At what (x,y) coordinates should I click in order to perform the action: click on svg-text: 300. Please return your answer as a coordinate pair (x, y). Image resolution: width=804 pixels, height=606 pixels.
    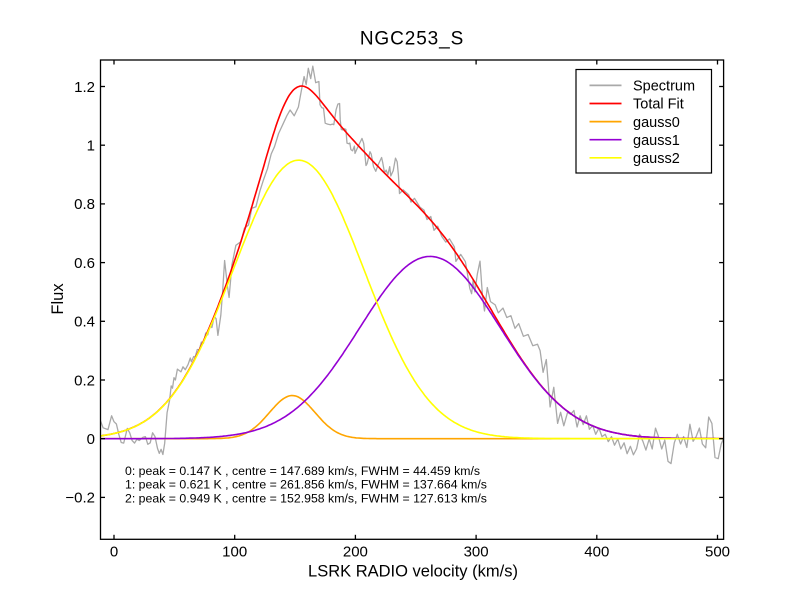
    Looking at the image, I should click on (476, 552).